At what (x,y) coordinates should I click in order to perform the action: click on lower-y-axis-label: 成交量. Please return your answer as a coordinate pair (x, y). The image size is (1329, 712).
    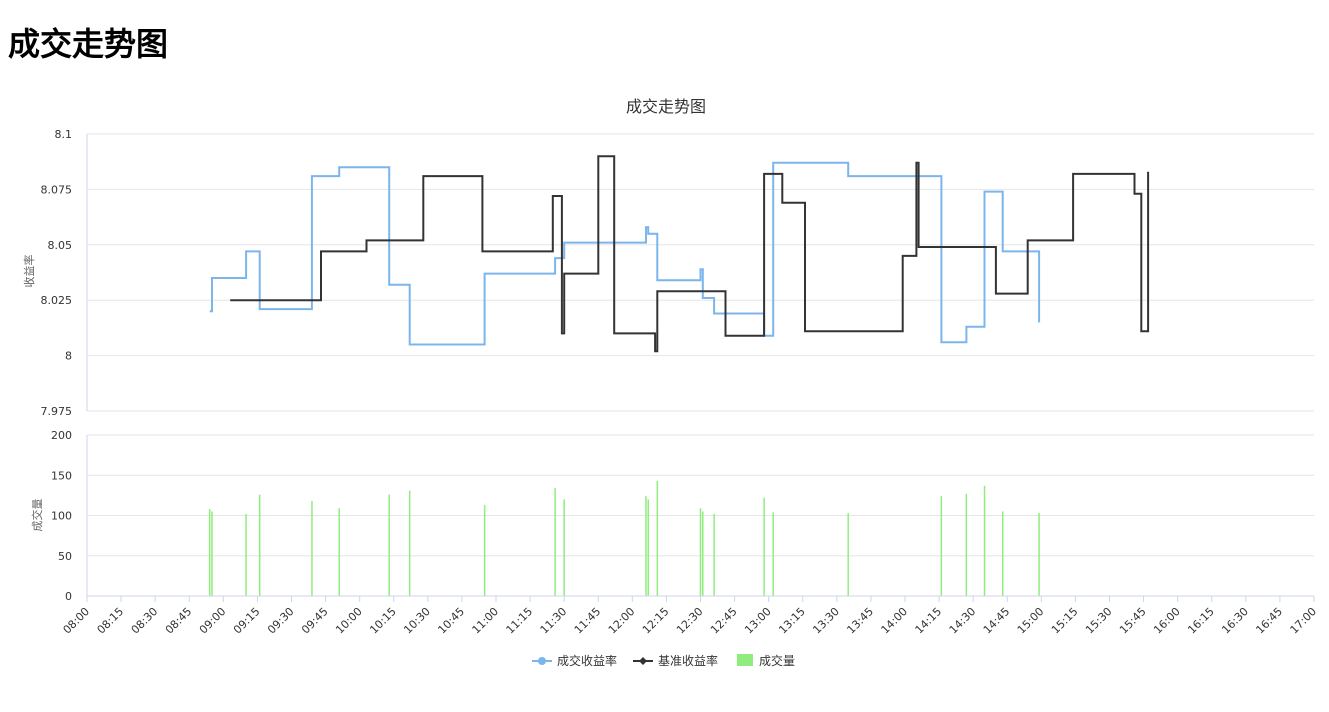
    Looking at the image, I should click on (37, 515).